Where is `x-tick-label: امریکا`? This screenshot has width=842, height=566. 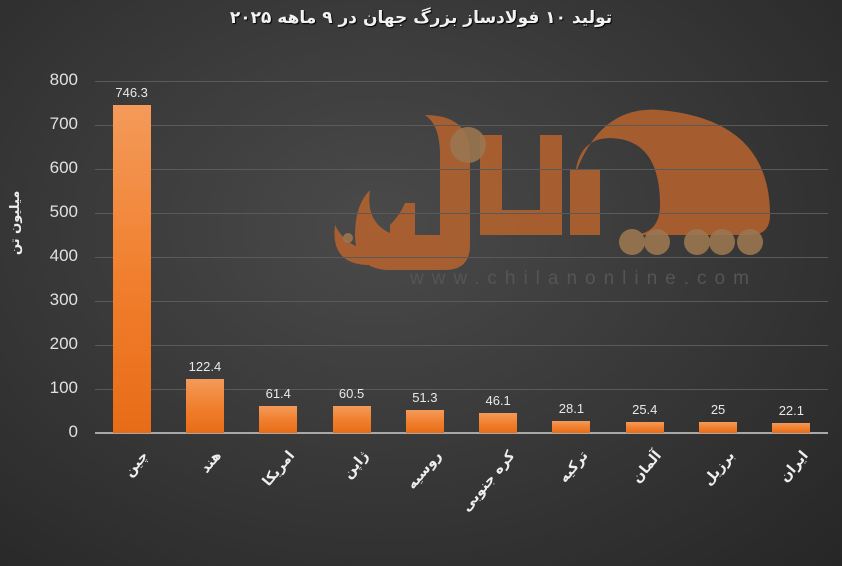
x-tick-label: امریکا is located at coordinates (279, 469).